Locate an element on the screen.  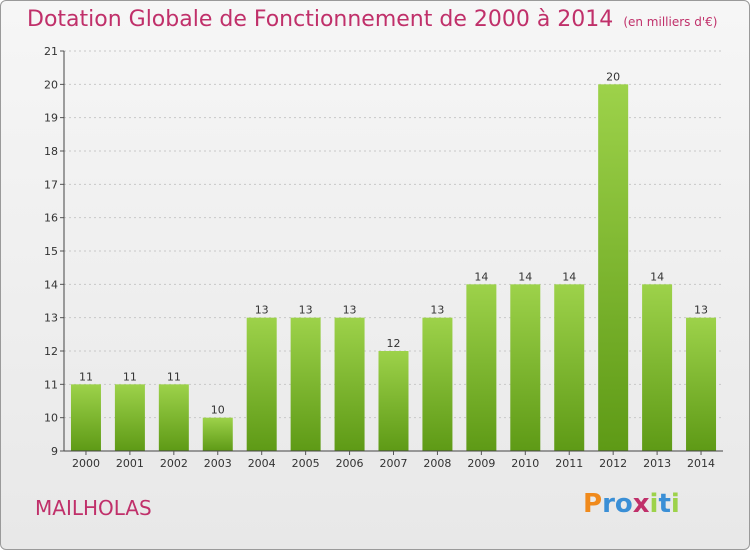
x-tick-label: 2011 is located at coordinates (569, 463).